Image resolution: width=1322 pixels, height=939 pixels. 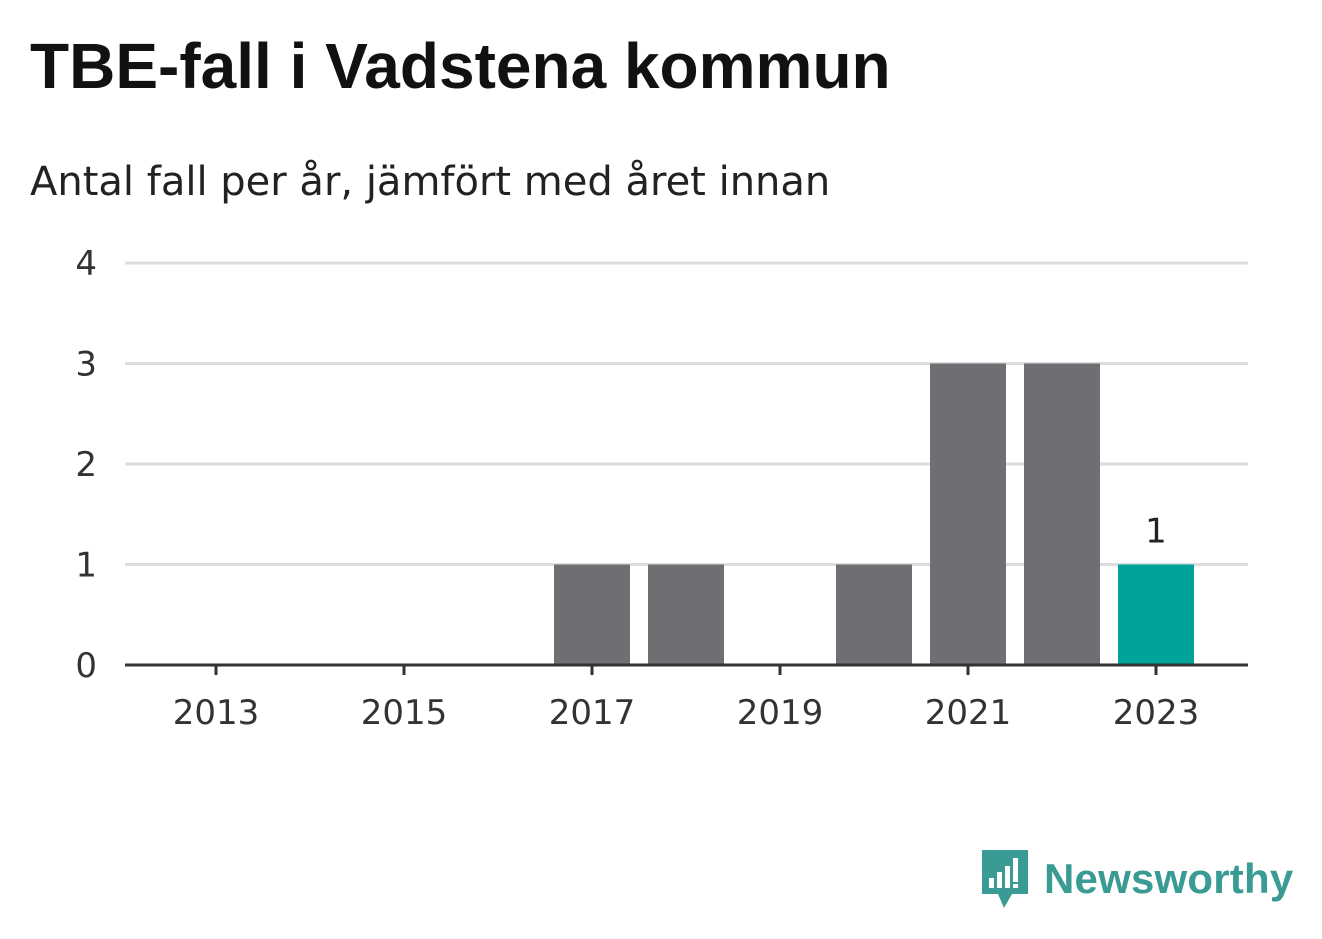 What do you see at coordinates (86, 566) in the screenshot?
I see `y-tick-label: 1` at bounding box center [86, 566].